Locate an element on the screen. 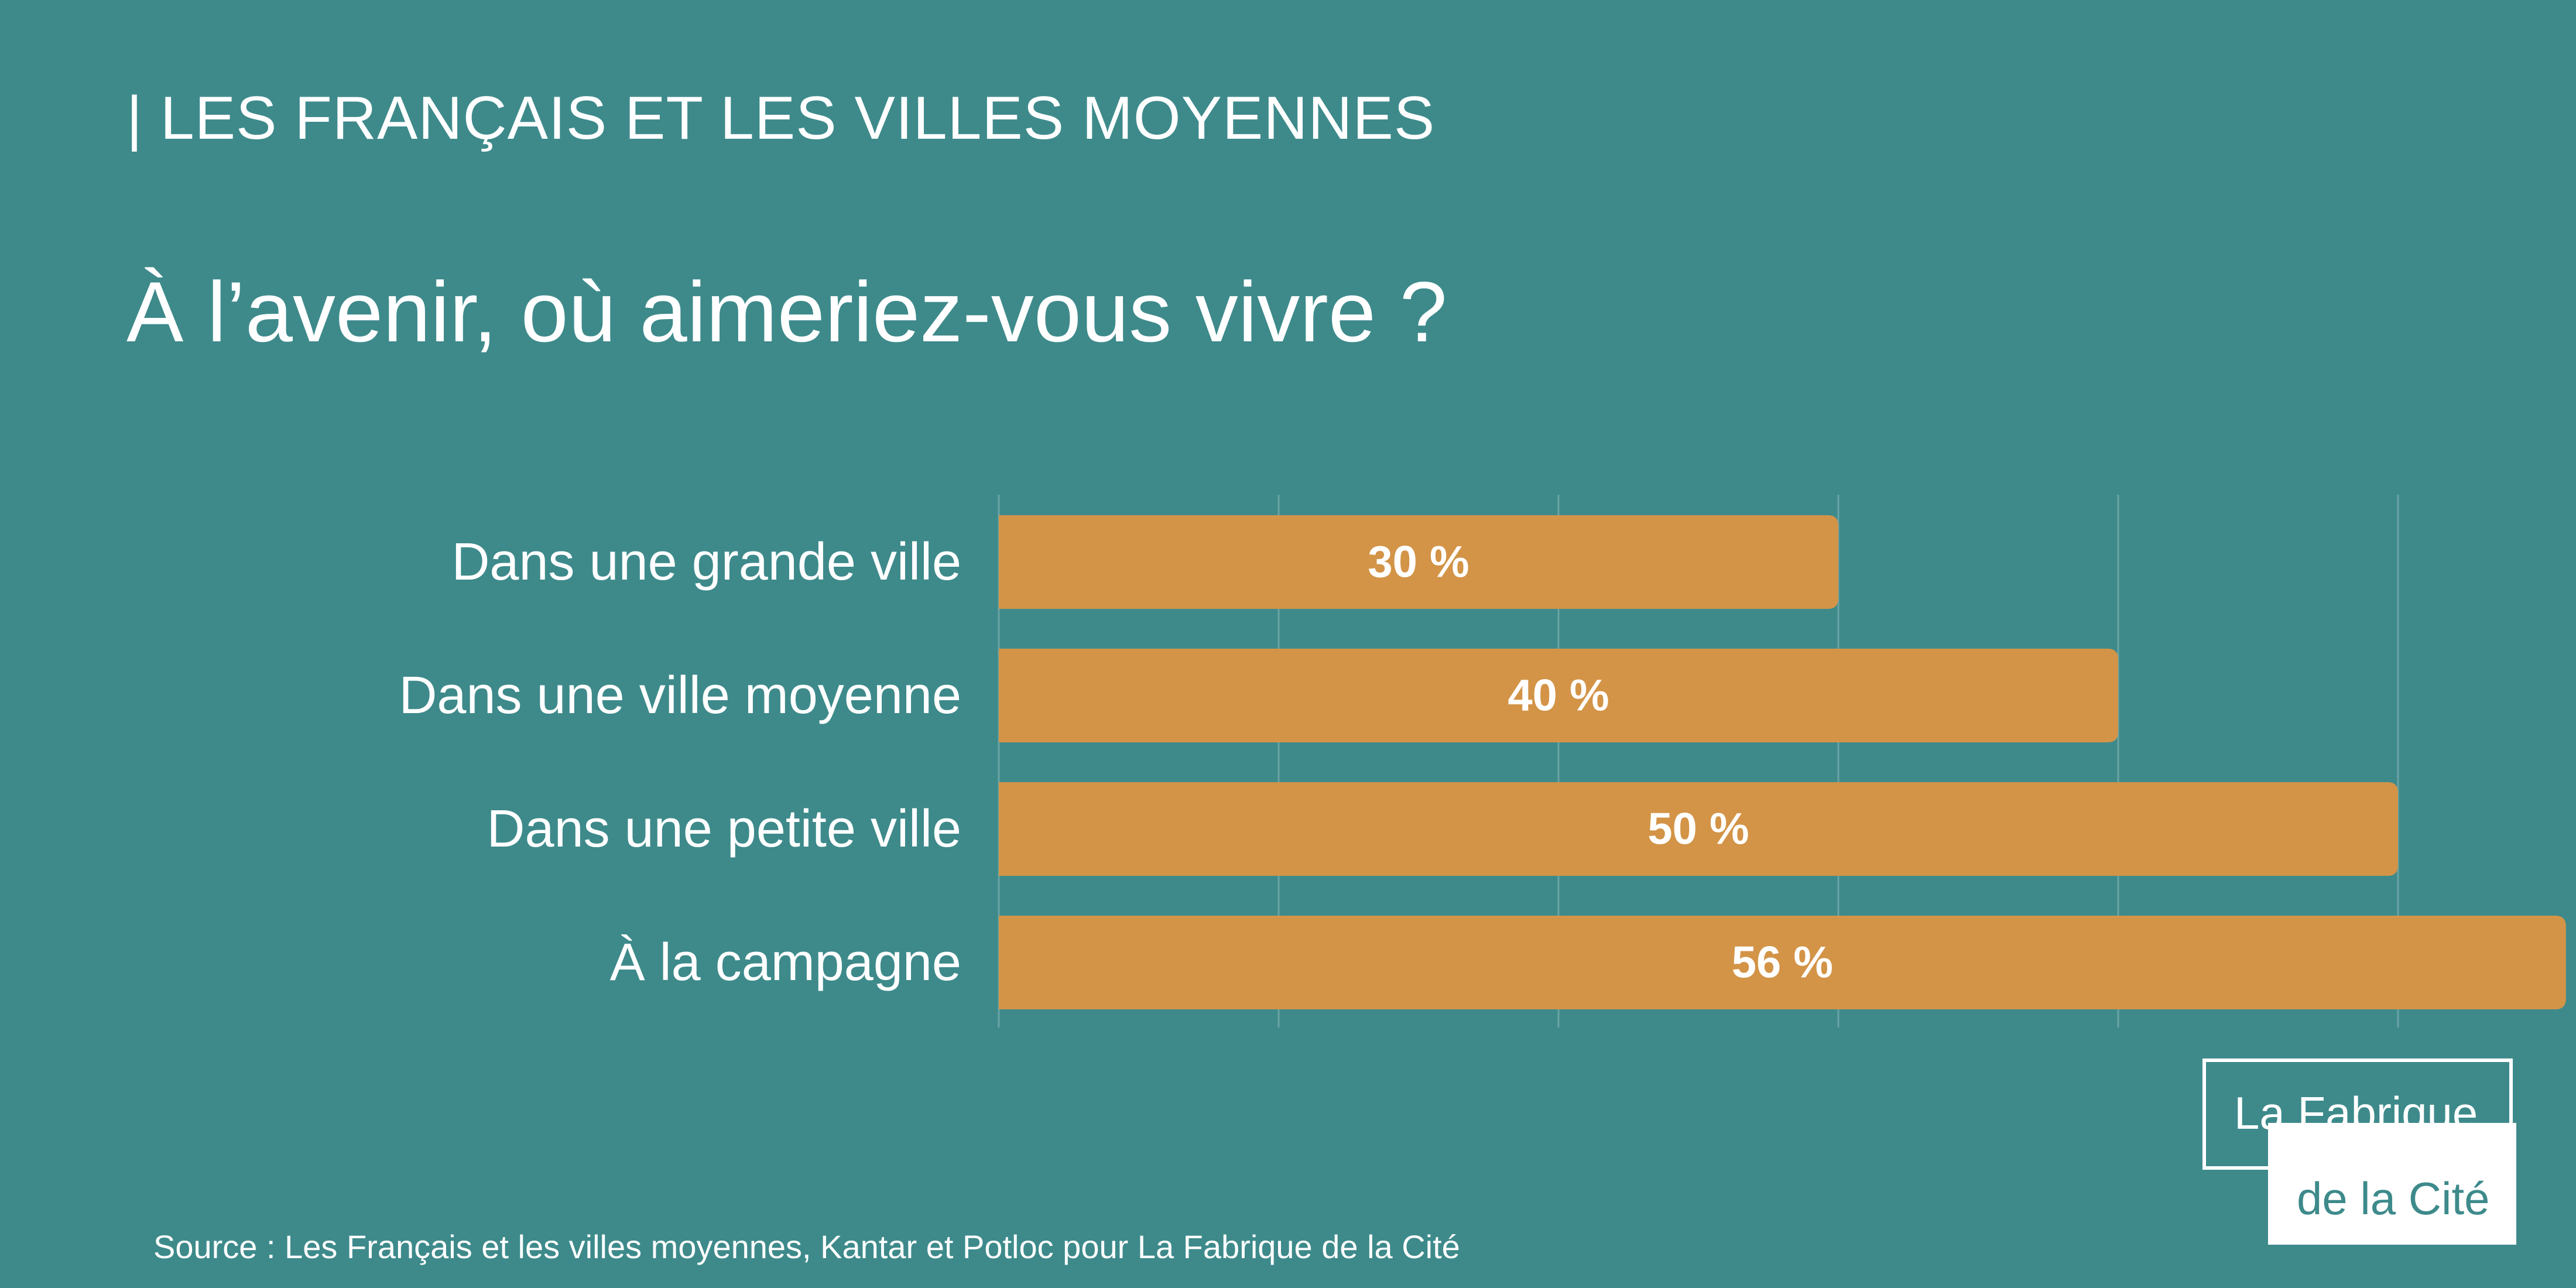  brand-logo: La Fabrique de la Cité is located at coordinates (2388, 1152).